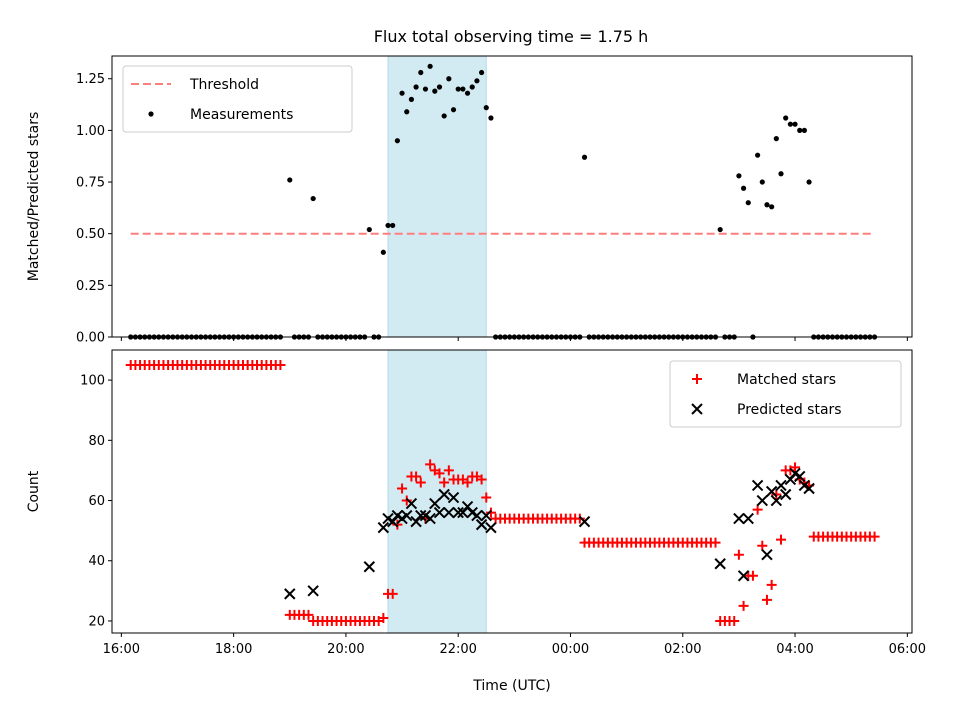 The height and width of the screenshot is (720, 960). What do you see at coordinates (90, 131) in the screenshot?
I see `y-tick-label: 1.00` at bounding box center [90, 131].